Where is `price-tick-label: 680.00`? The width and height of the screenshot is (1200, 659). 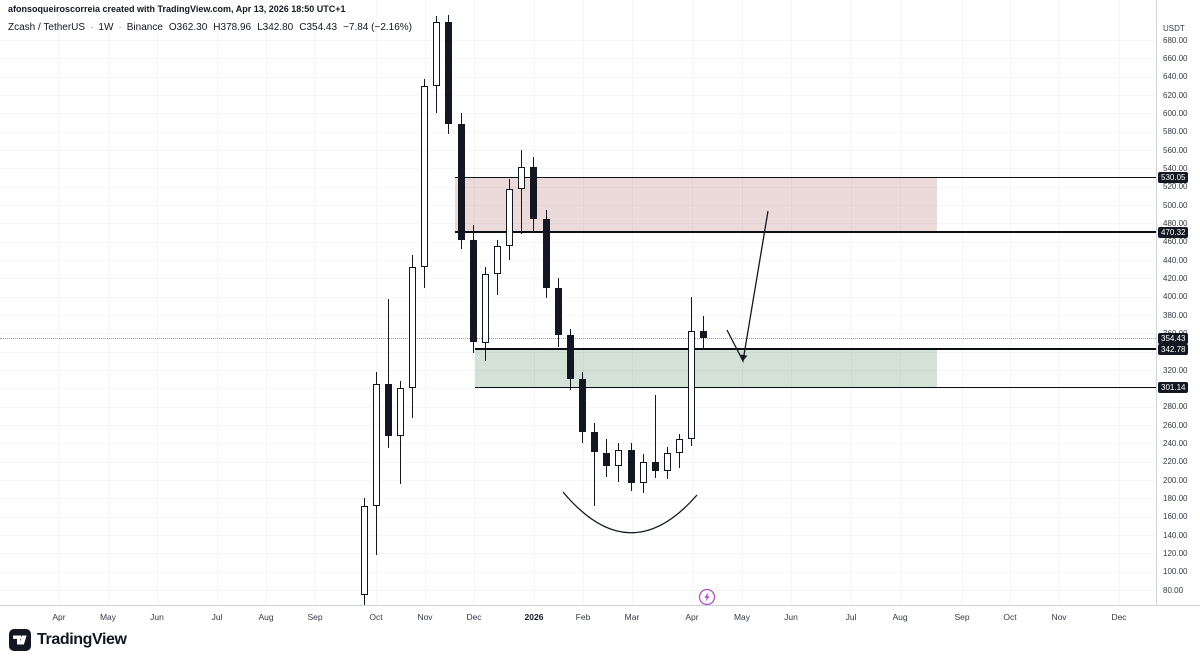
price-tick-label: 680.00 is located at coordinates (1175, 40).